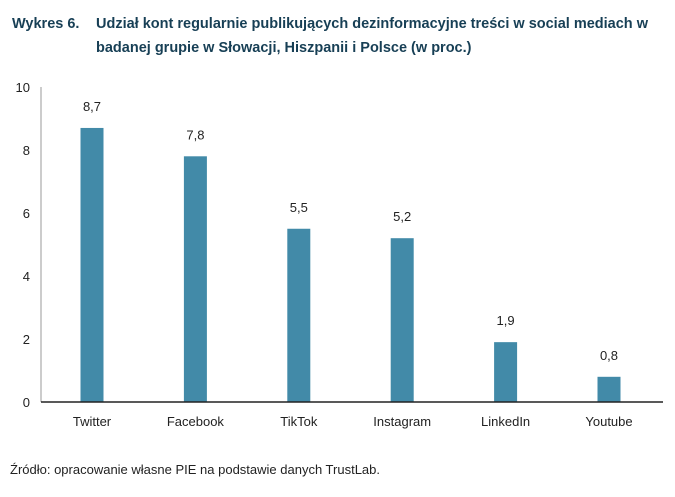 This screenshot has height=497, width=675. I want to click on value-label: 5,5, so click(299, 207).